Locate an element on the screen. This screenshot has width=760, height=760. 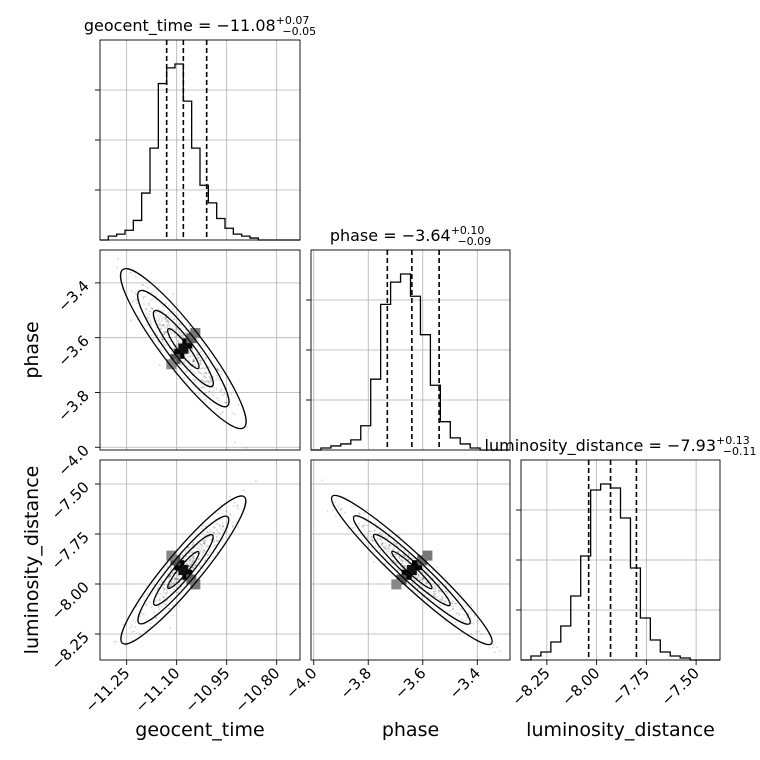
title-phase: phase = −3.64+0.10 −0.09 is located at coordinates (410, 236).